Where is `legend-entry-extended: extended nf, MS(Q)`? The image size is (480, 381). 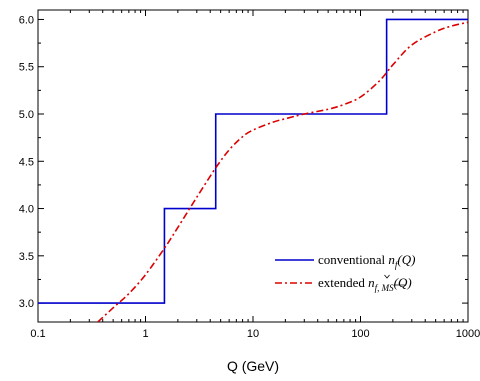 legend-entry-extended: extended nf, MS(Q) is located at coordinates (365, 284).